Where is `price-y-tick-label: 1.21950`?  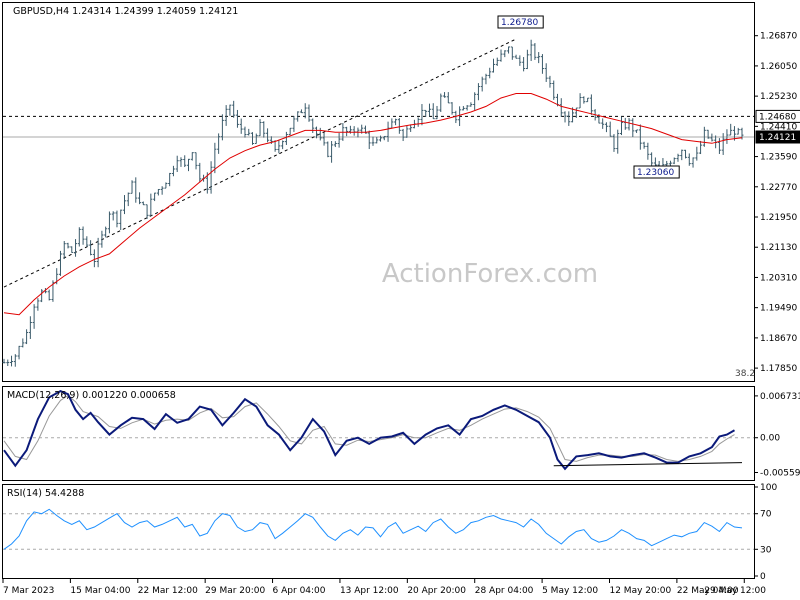 price-y-tick-label: 1.21950 is located at coordinates (778, 218).